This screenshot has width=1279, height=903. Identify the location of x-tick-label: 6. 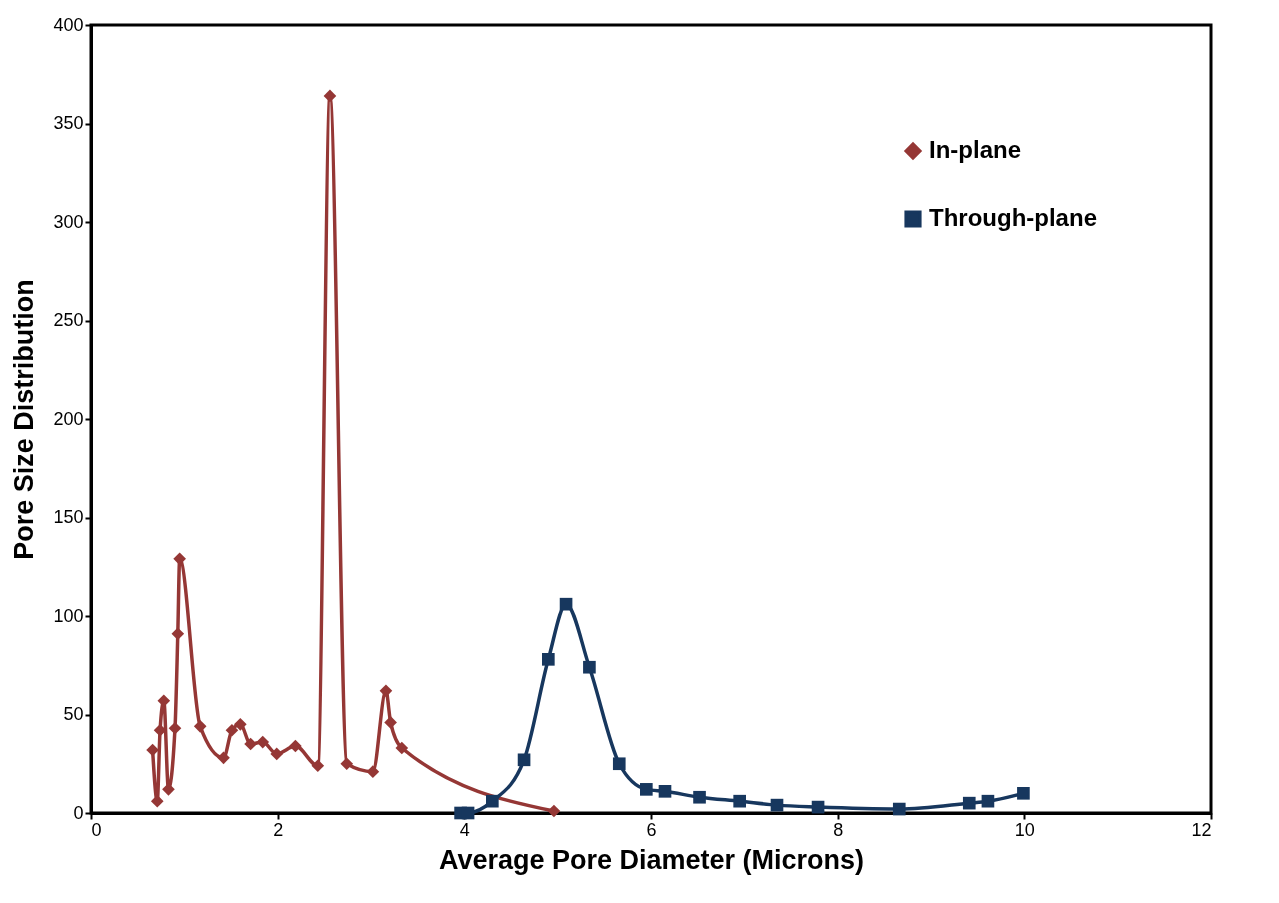
(651, 829).